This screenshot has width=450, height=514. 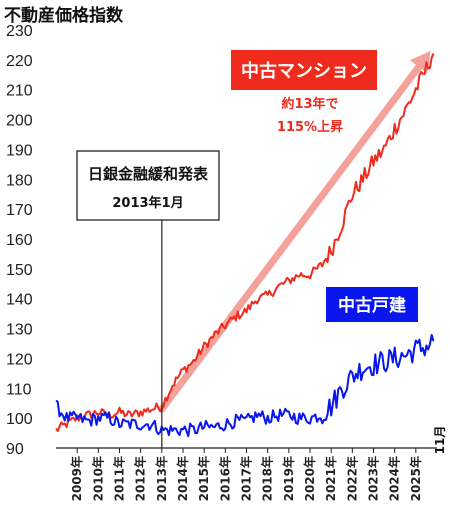 What do you see at coordinates (140, 478) in the screenshot?
I see `x-tick-label: 2012年` at bounding box center [140, 478].